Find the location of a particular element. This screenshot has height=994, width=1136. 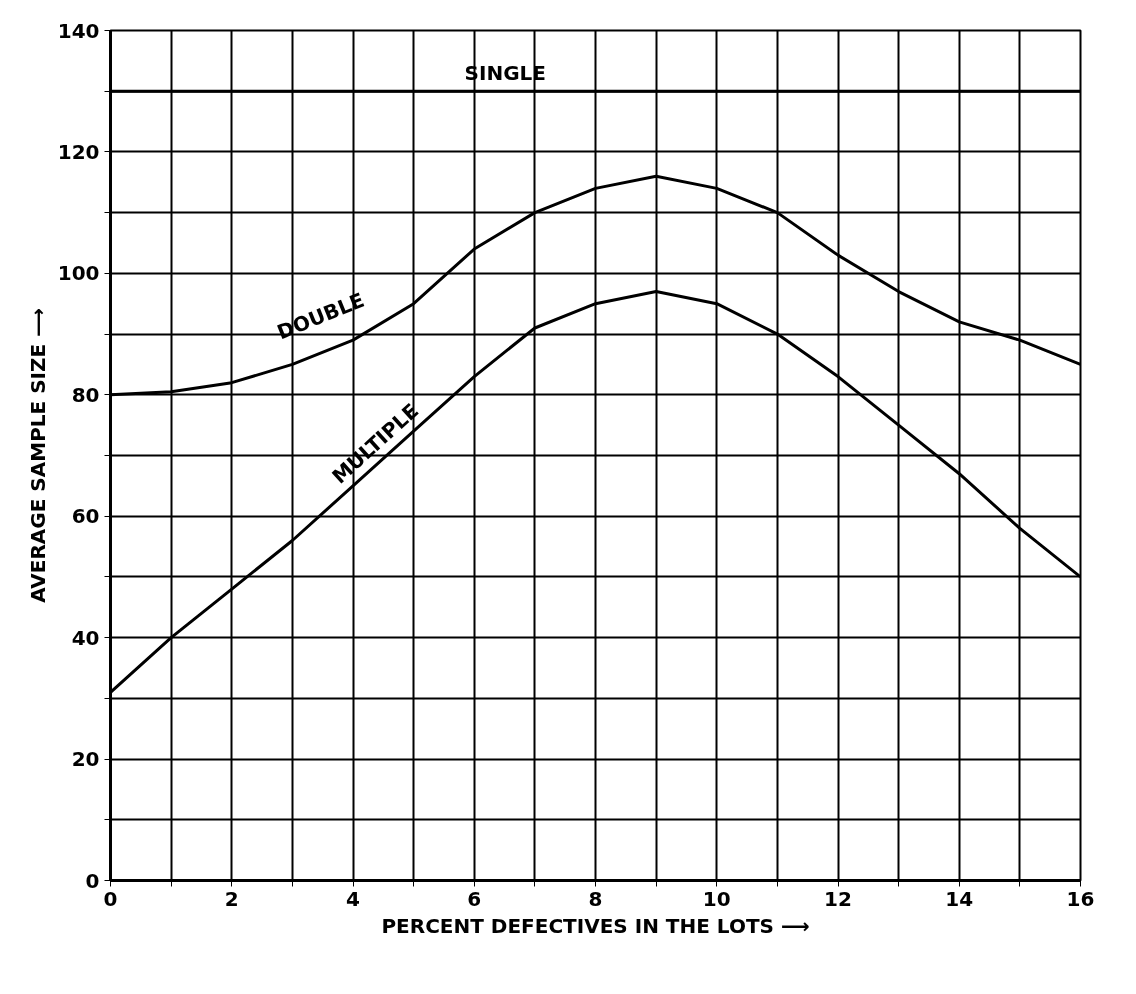

y-axis-title: AVERAGE SAMPLE SIZE ⟶ is located at coordinates (37, 455).